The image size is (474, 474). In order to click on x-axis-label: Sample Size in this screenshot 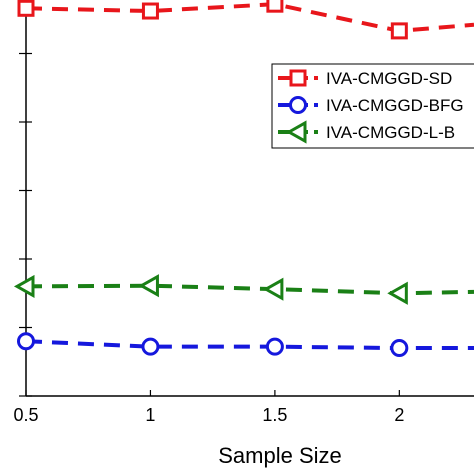, I will do `click(280, 455)`.